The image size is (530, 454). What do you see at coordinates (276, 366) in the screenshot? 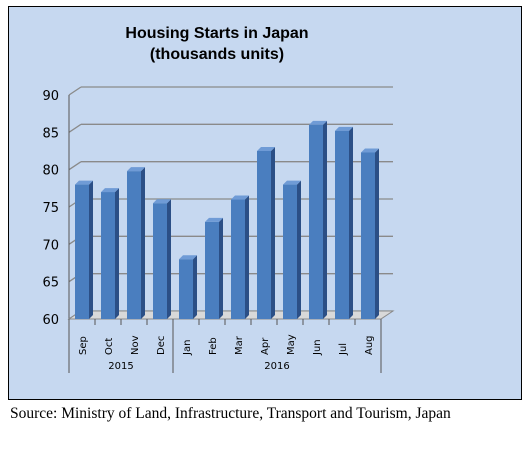
I see `year-group-label: 2016` at bounding box center [276, 366].